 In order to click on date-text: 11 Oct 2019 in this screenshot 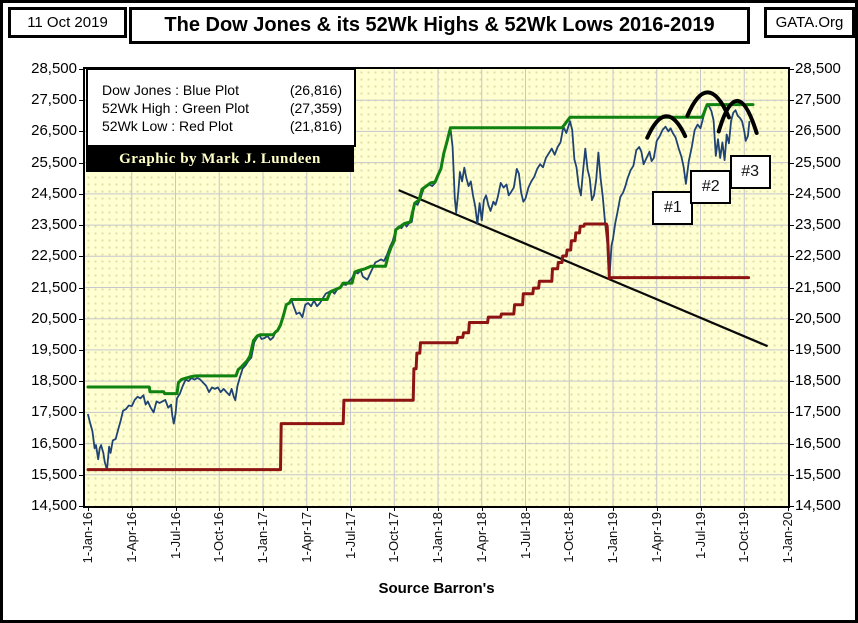, I will do `click(67, 22)`.